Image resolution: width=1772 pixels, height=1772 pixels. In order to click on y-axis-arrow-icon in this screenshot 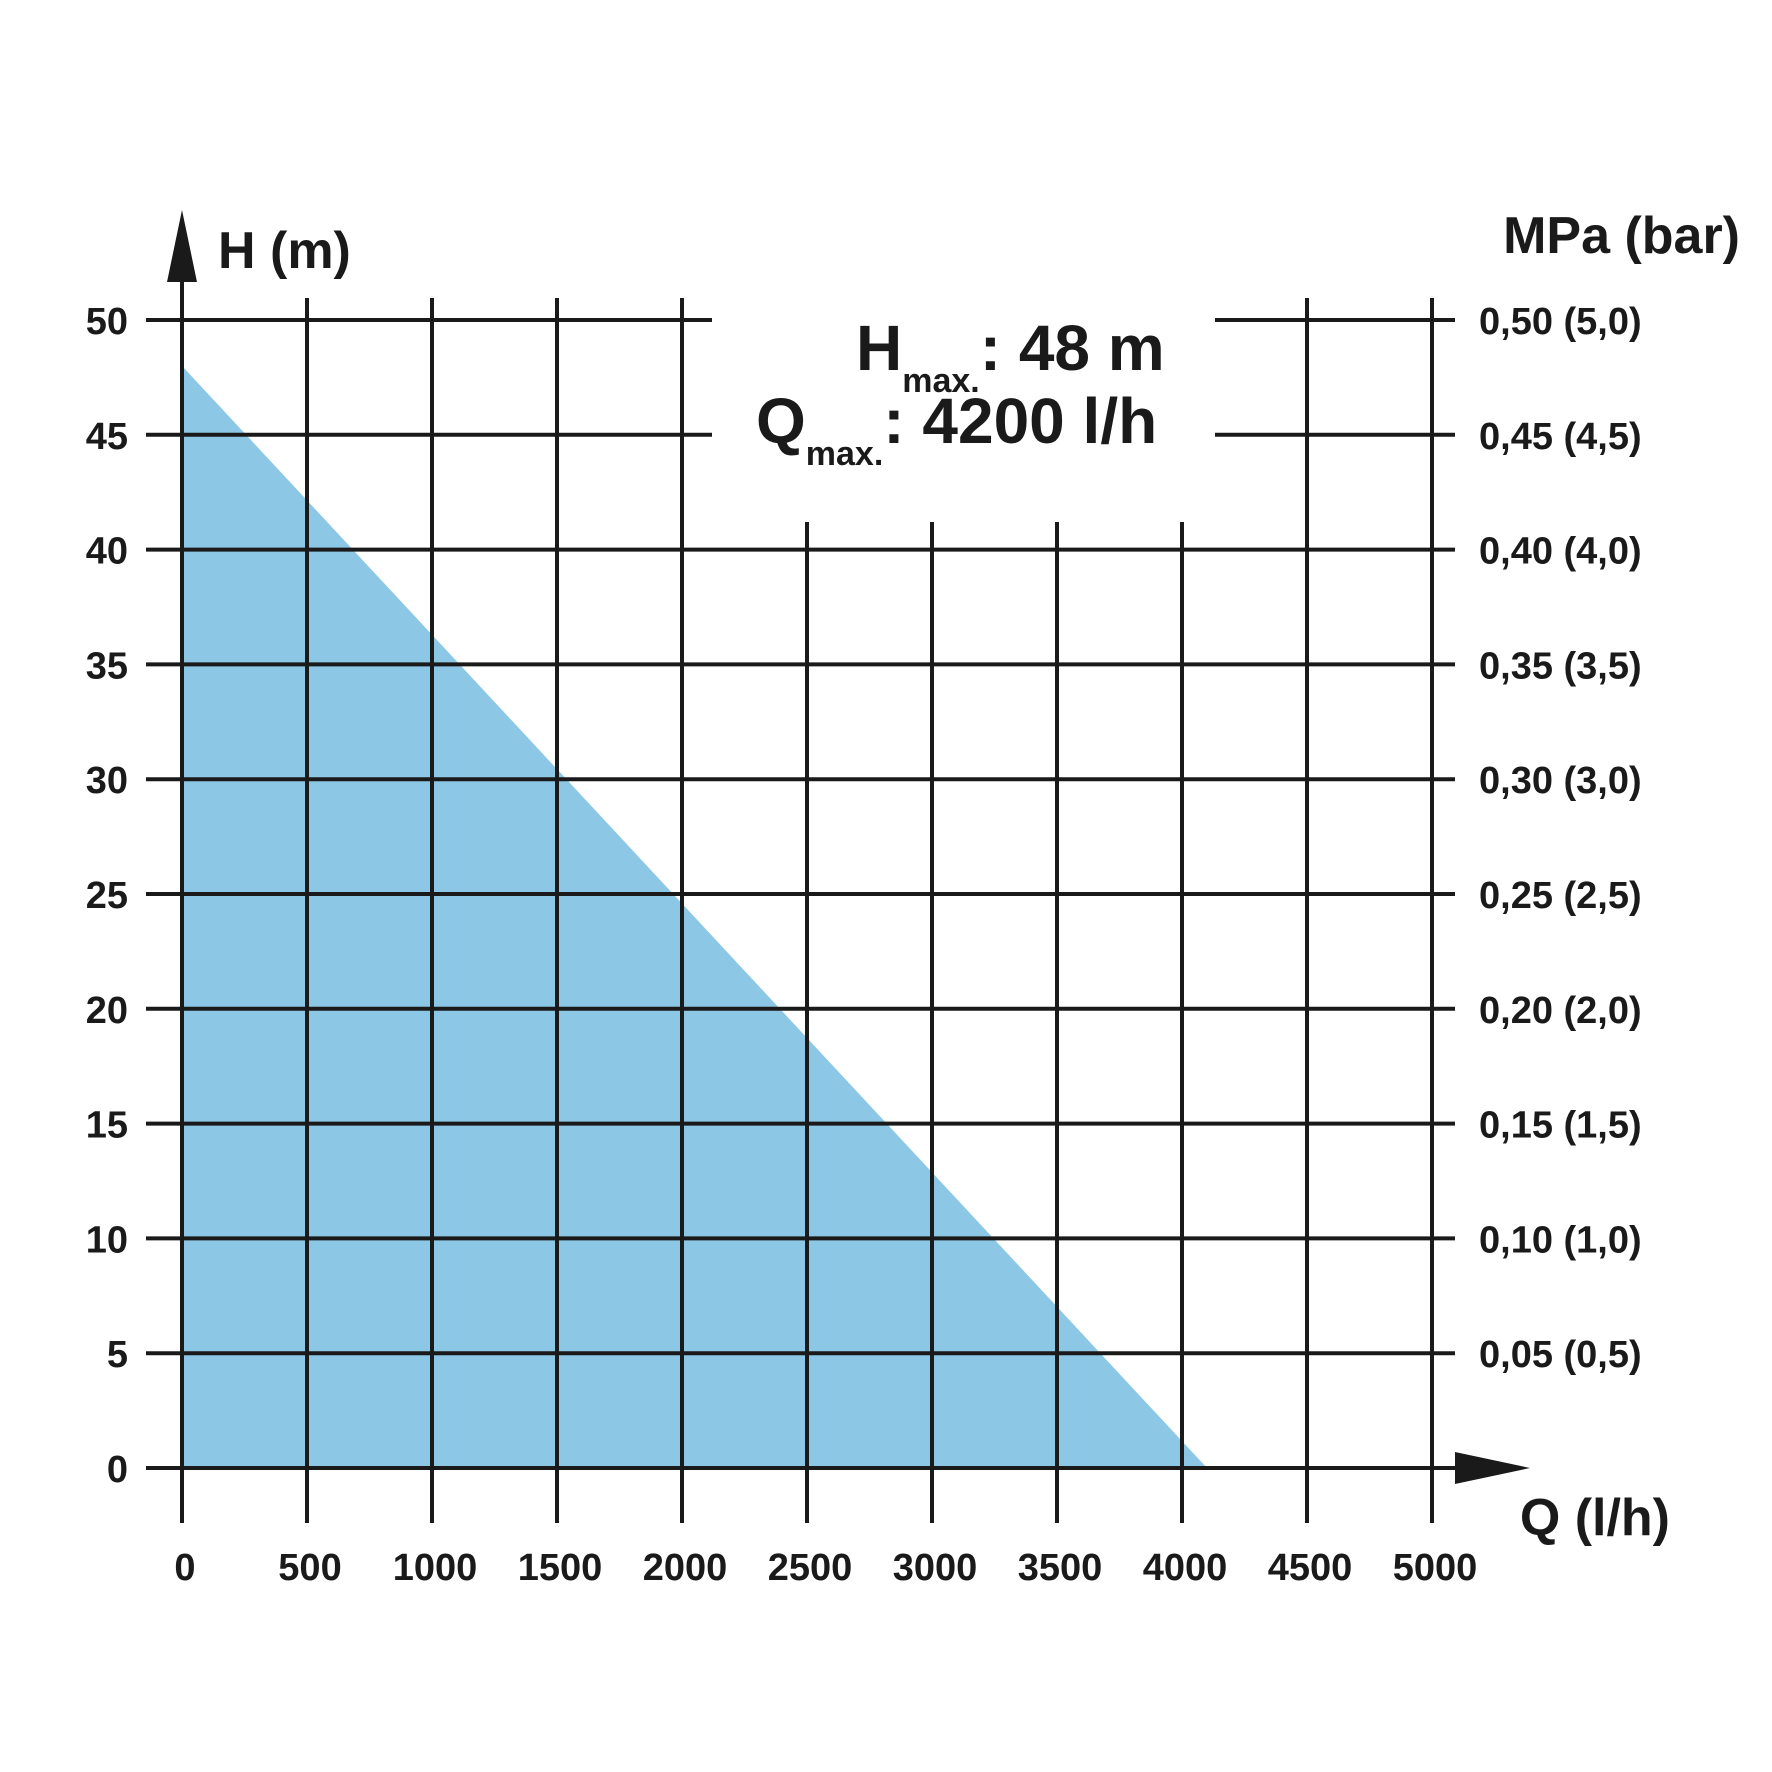, I will do `click(182, 246)`.